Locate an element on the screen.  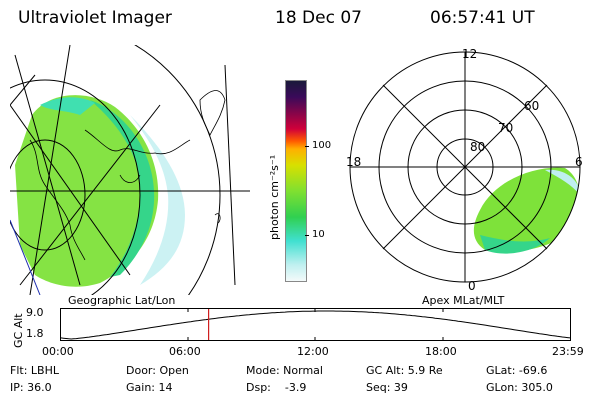
altitude-timeline is located at coordinates (315, 324).